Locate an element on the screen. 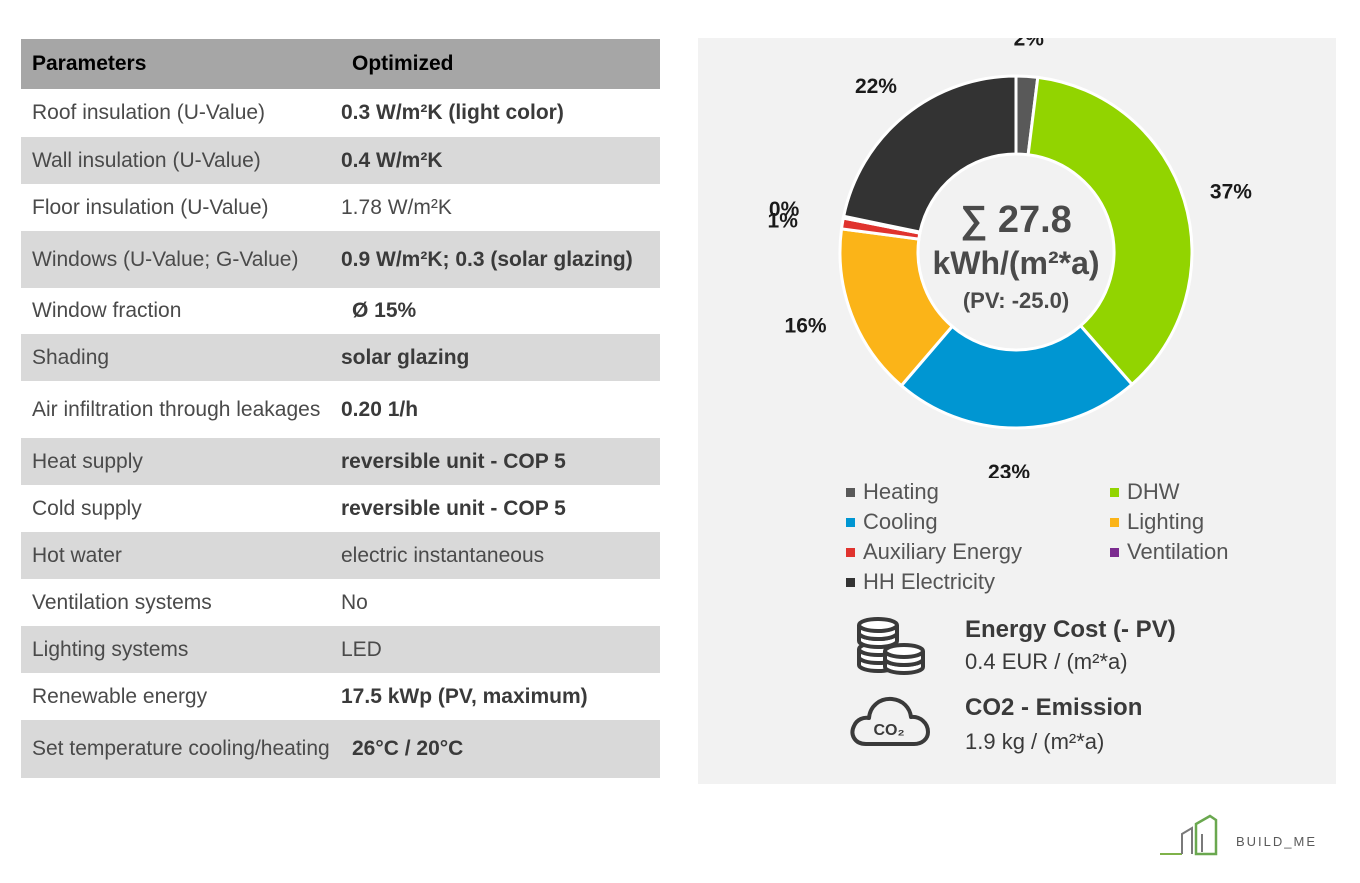 This screenshot has height=883, width=1360. table-header-row: Parameters Optimized is located at coordinates (340, 64).